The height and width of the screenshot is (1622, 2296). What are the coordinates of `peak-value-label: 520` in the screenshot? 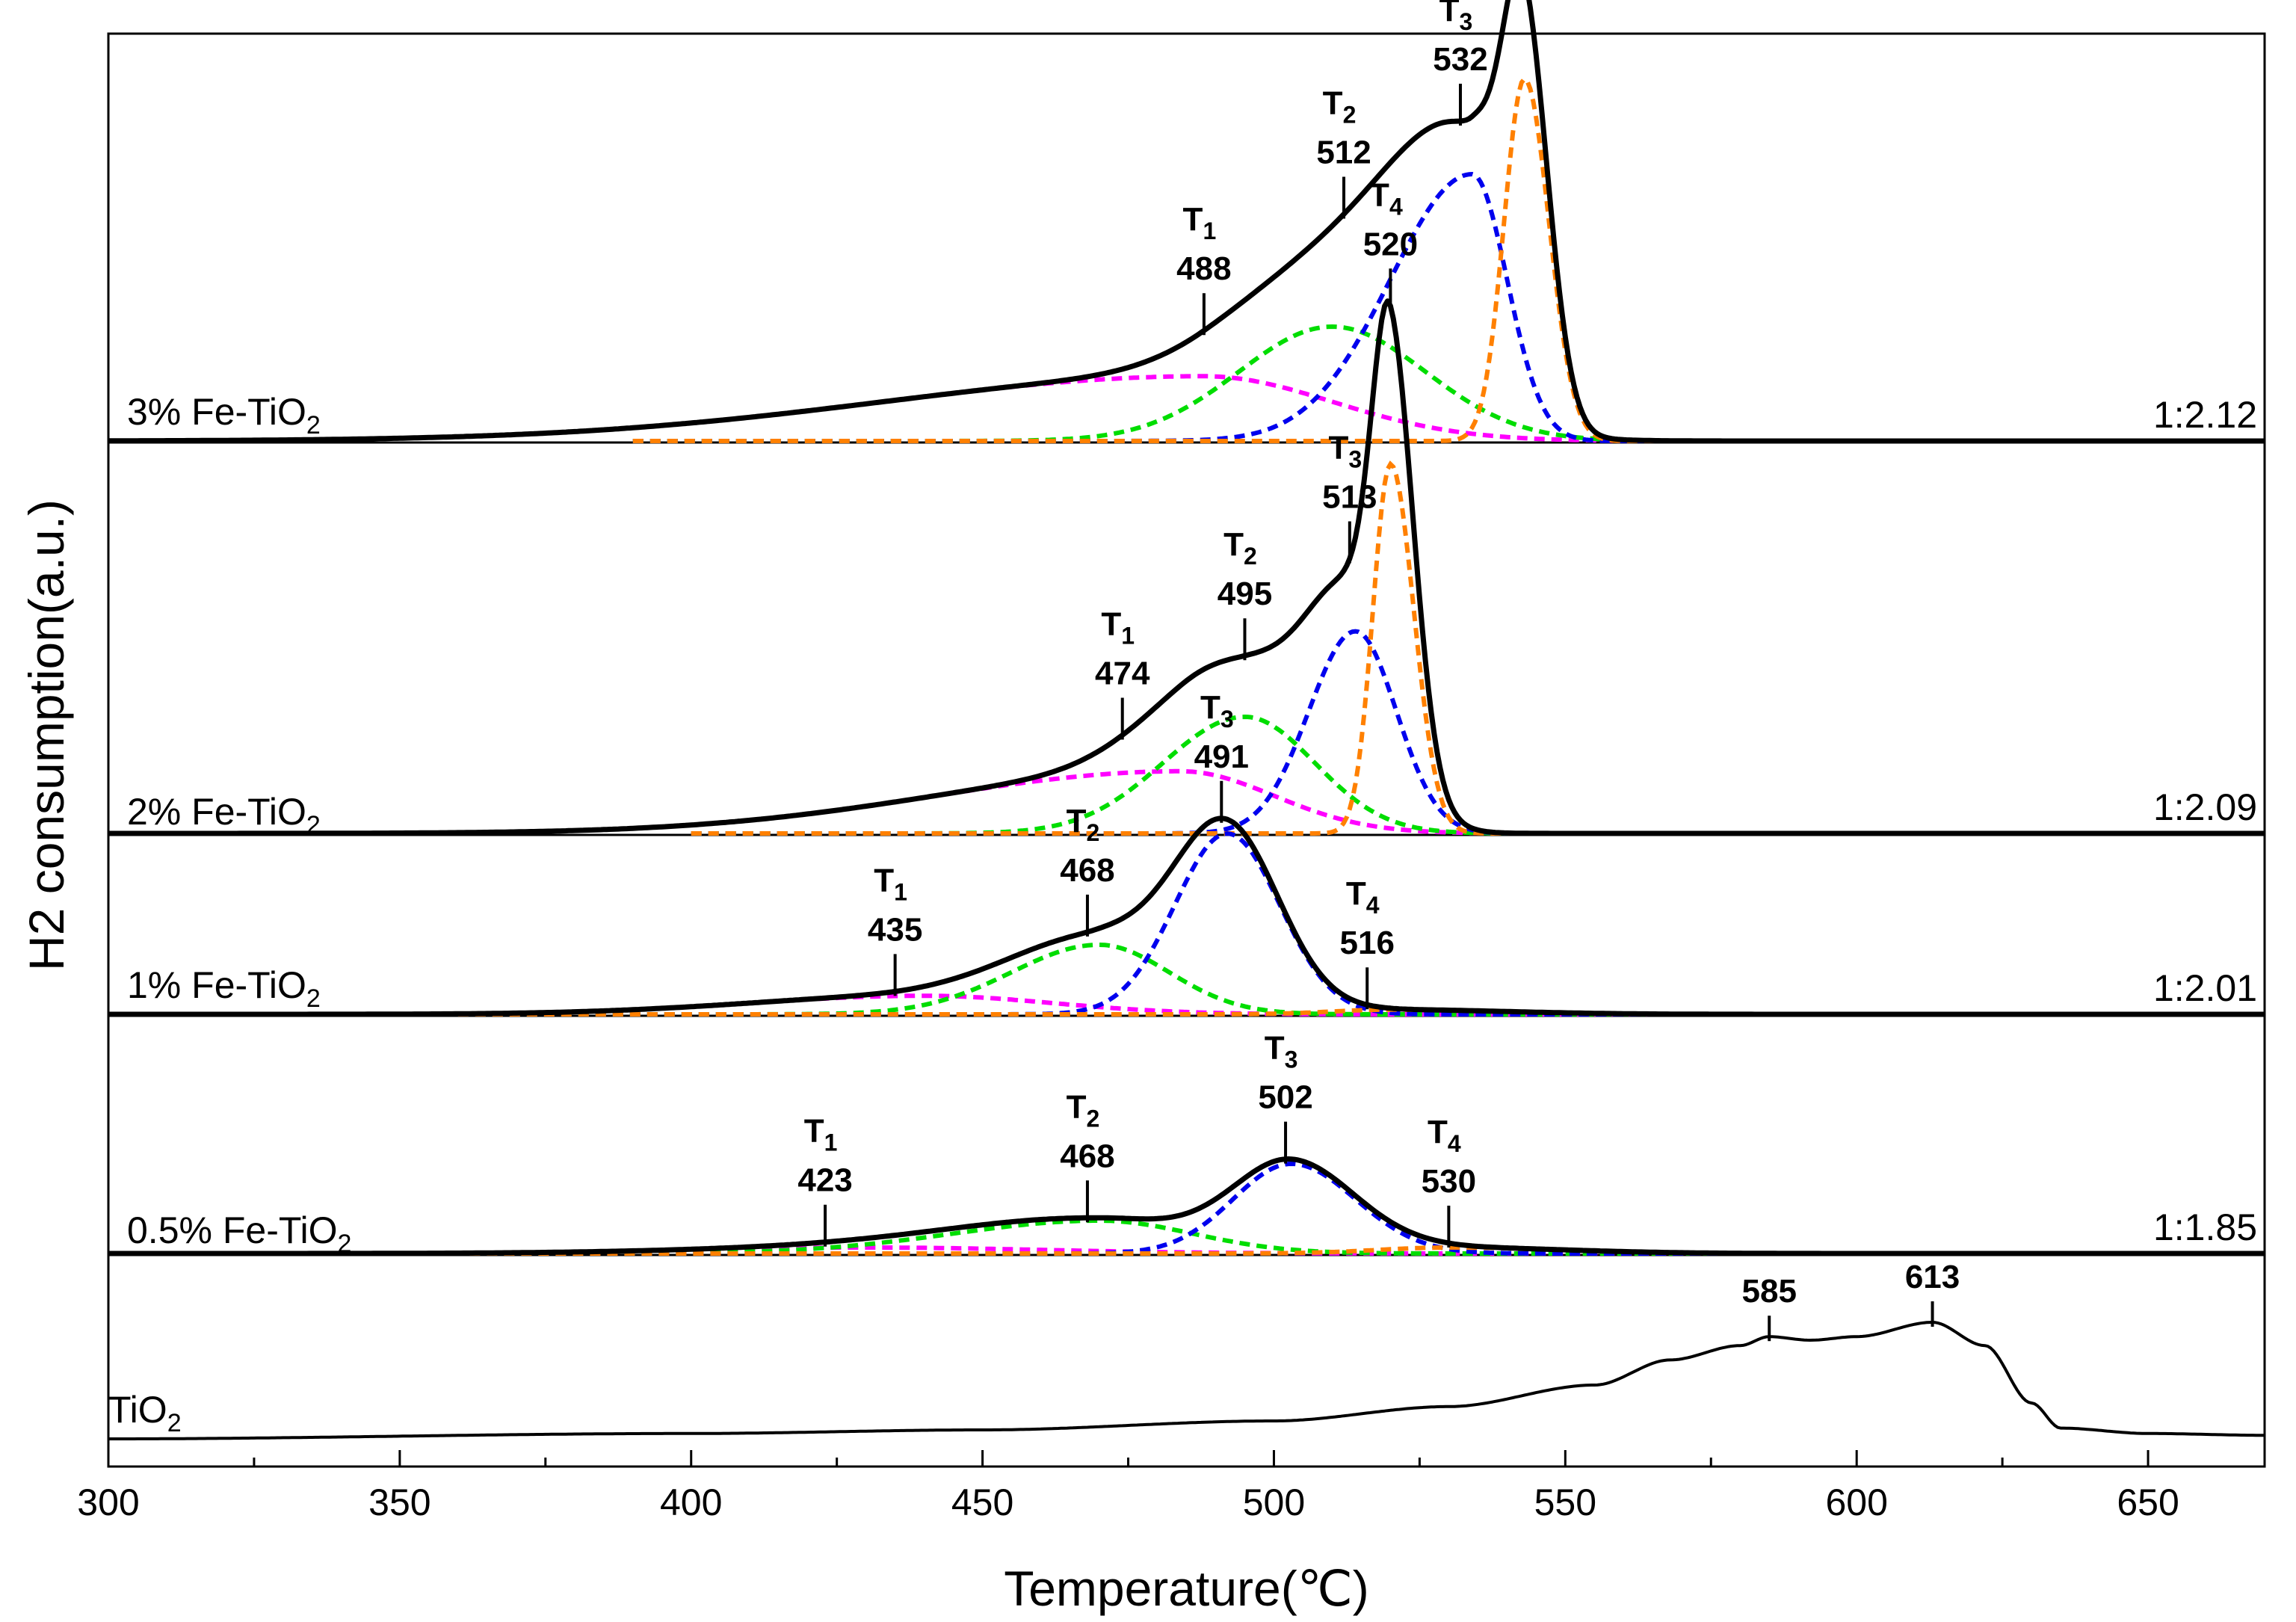 It's located at (1391, 244).